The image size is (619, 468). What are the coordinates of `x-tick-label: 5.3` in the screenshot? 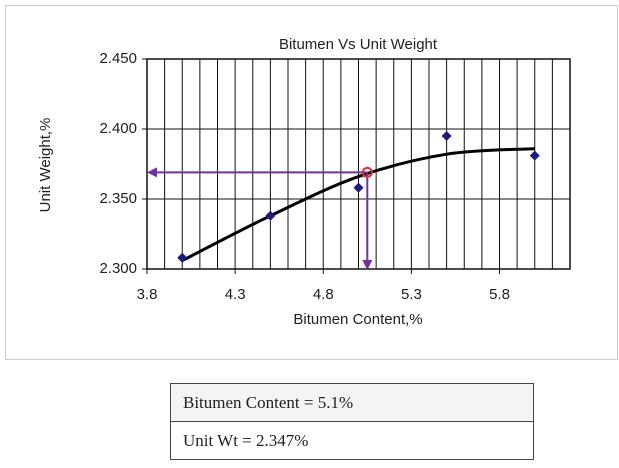 It's located at (411, 294).